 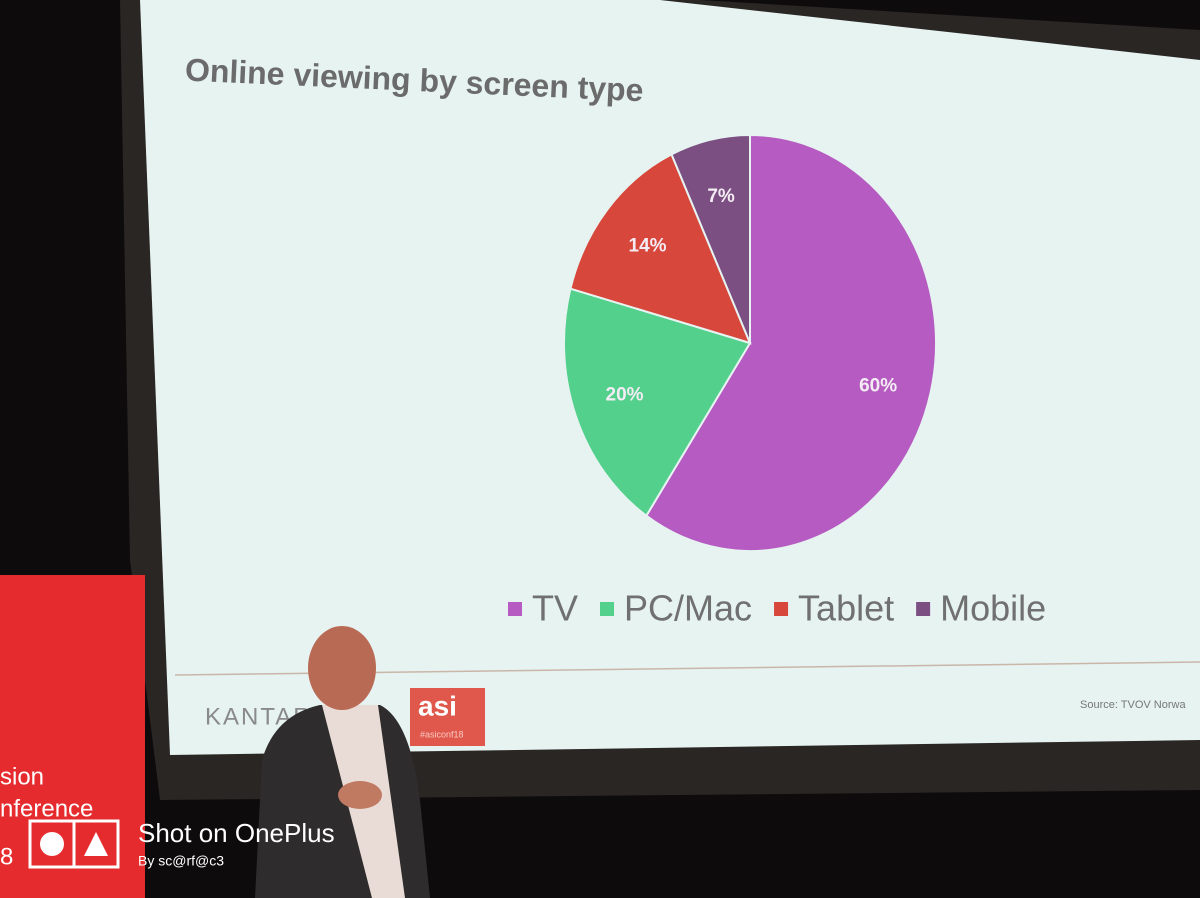 I want to click on watermark-title: Shot on OnePlus, so click(x=236, y=833).